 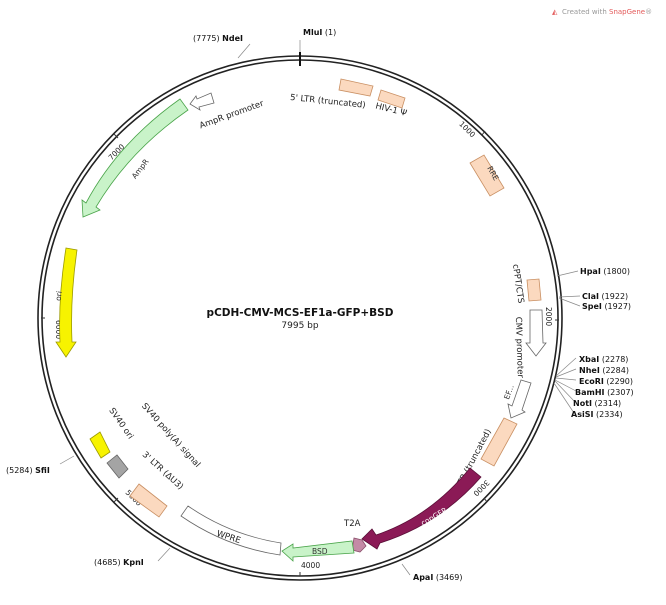 What do you see at coordinates (548, 316) in the screenshot?
I see `tick-2000: 2000` at bounding box center [548, 316].